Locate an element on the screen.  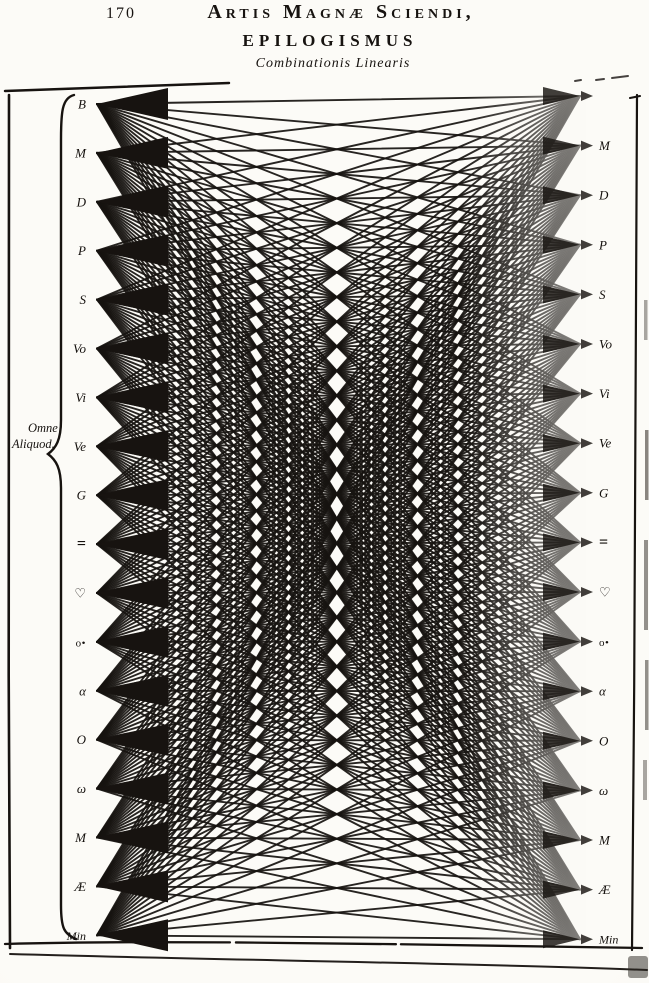
right-symbol-label: G is located at coordinates (604, 492).